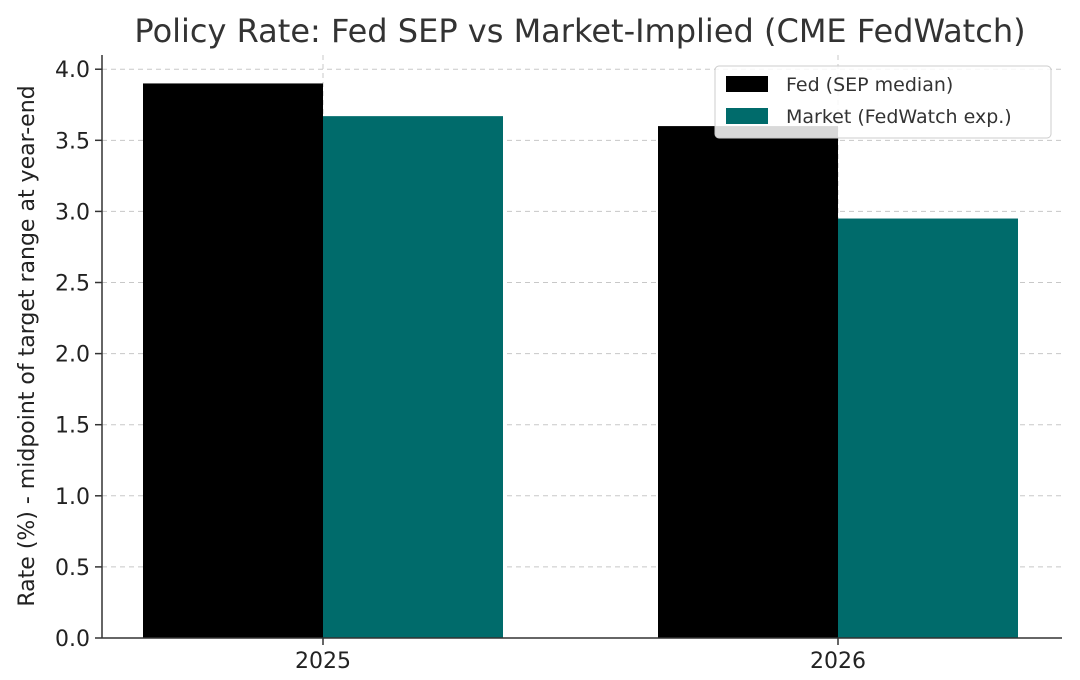 The image size is (1080, 680). I want to click on y-tick-label: 2.5, so click(72, 284).